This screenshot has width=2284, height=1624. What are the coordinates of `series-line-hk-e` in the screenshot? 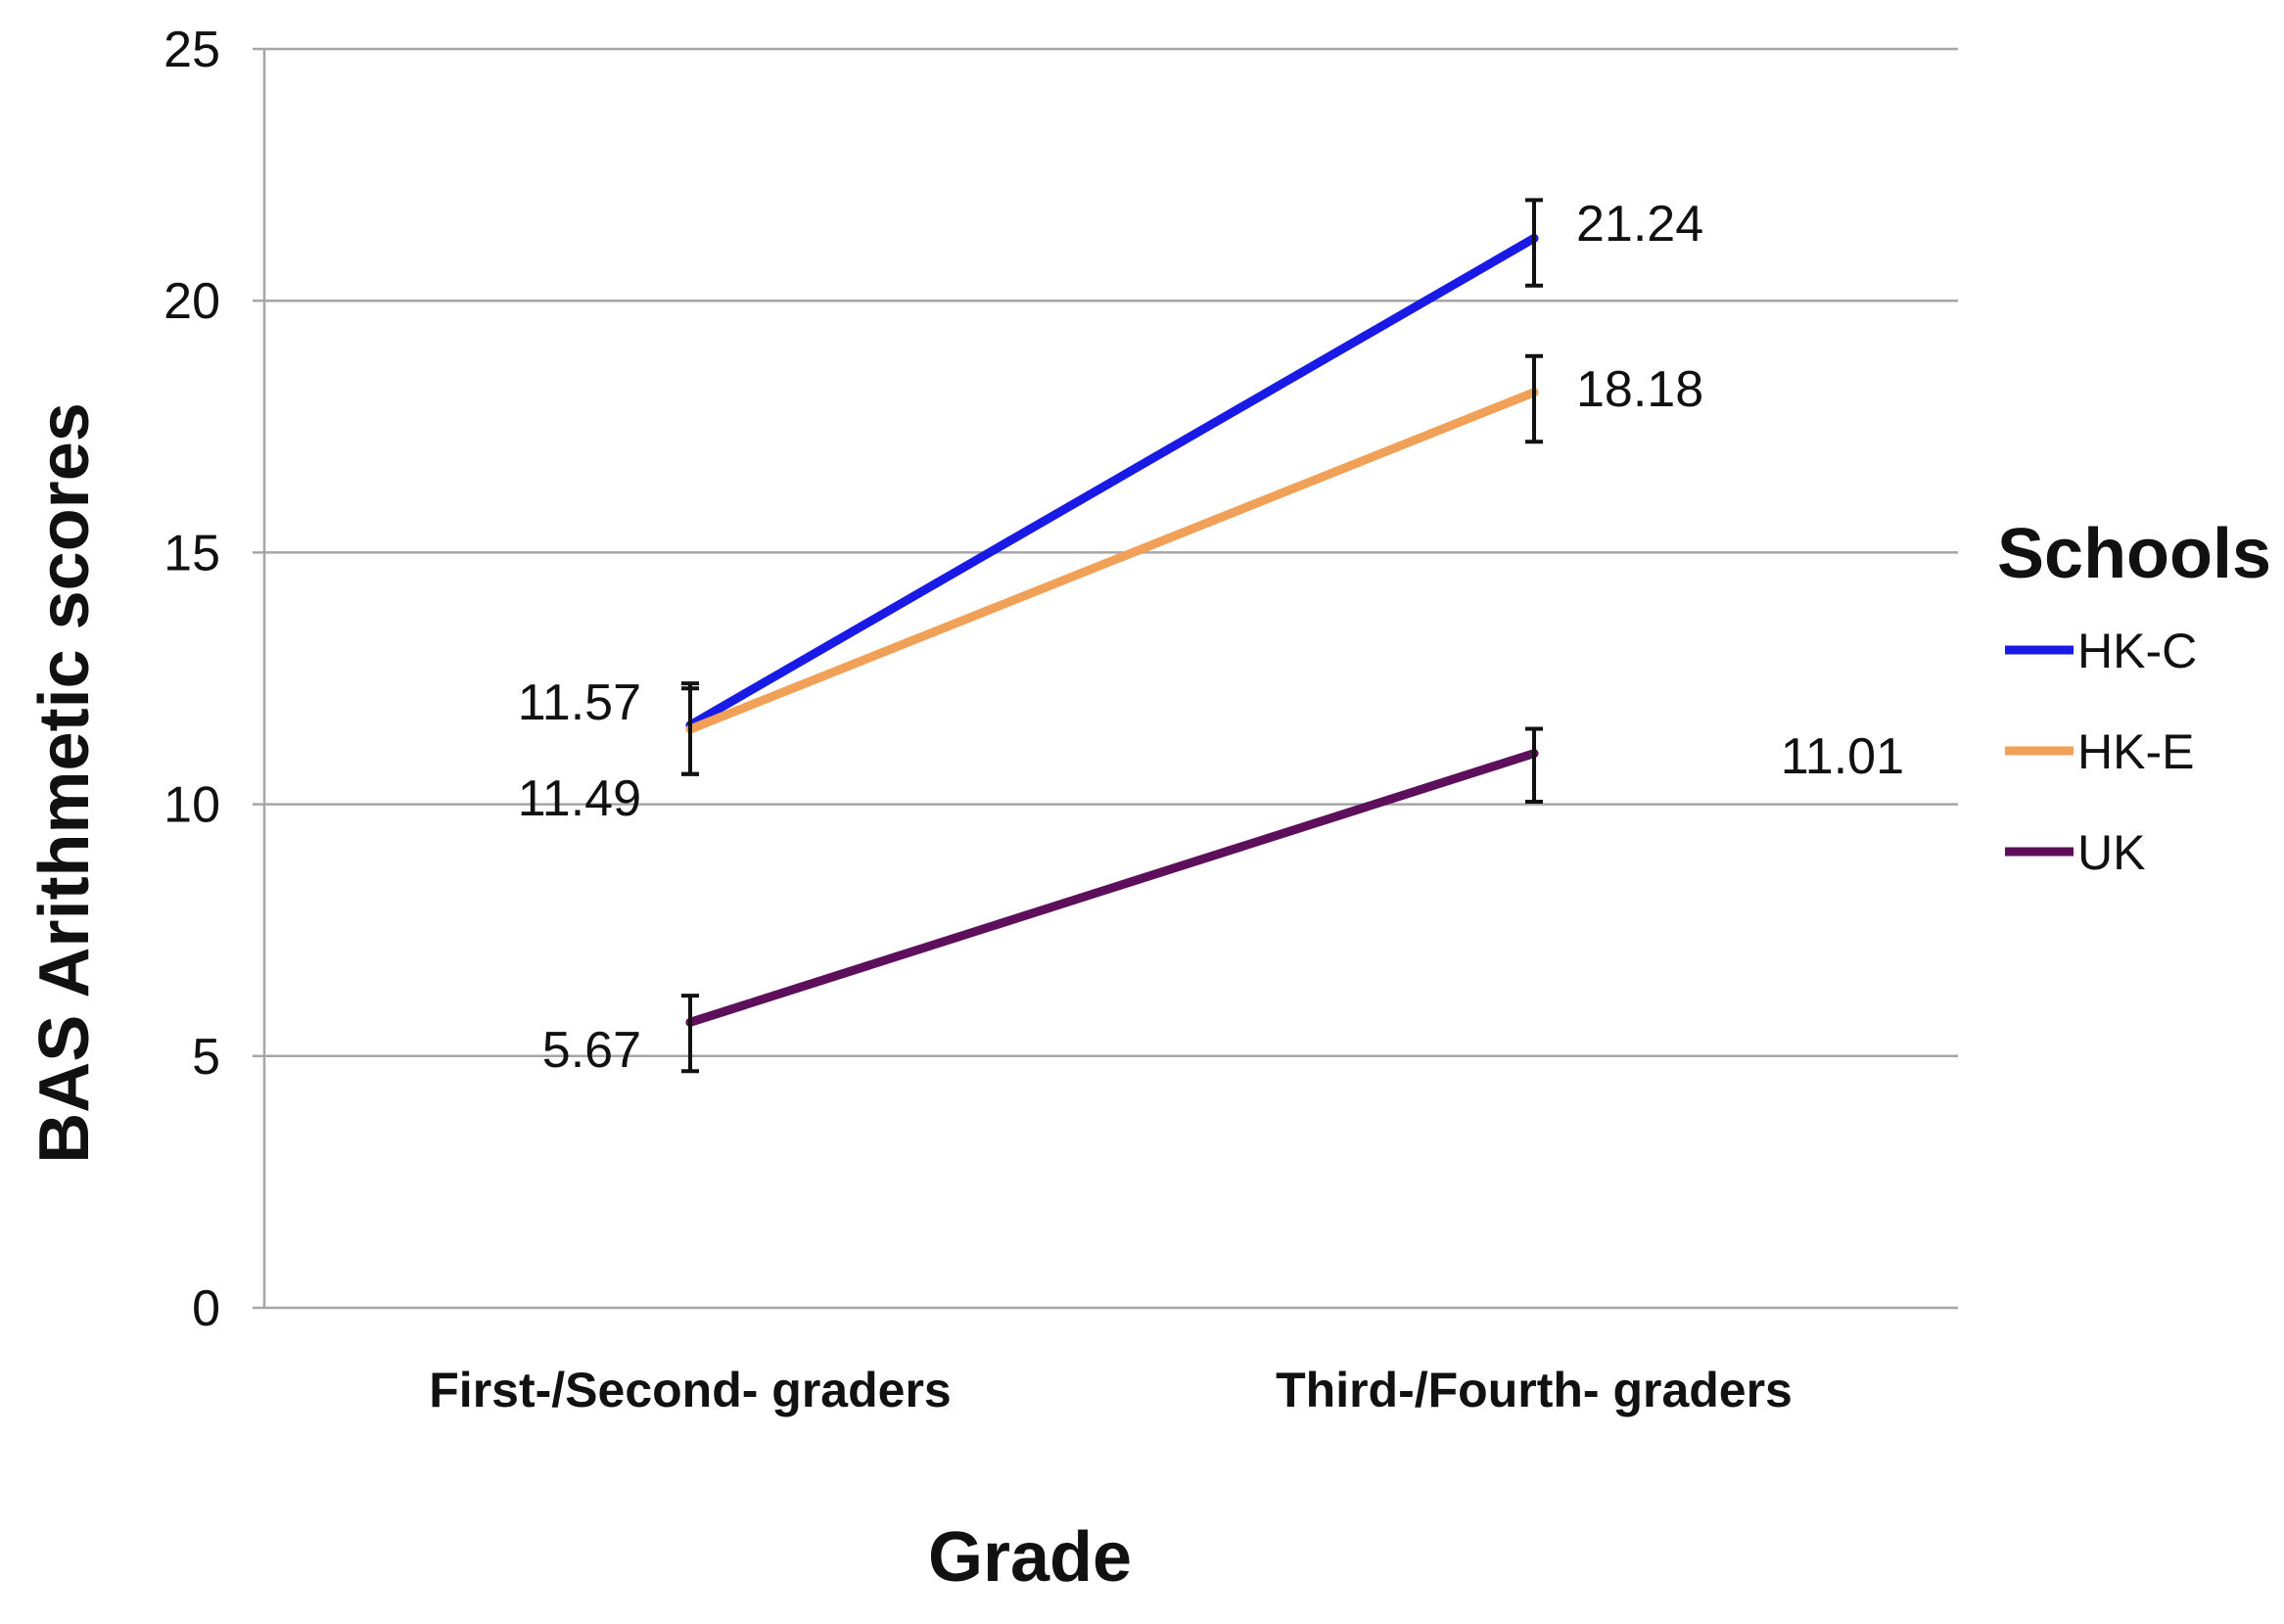 It's located at (1112, 561).